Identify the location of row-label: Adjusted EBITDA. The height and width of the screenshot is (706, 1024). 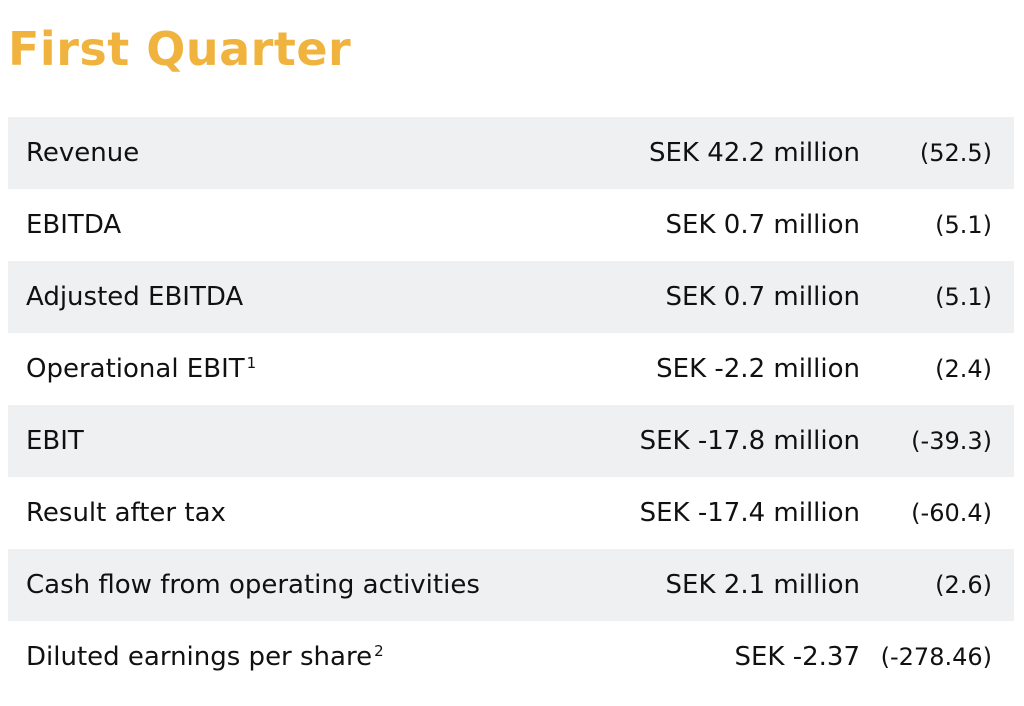
(254, 297).